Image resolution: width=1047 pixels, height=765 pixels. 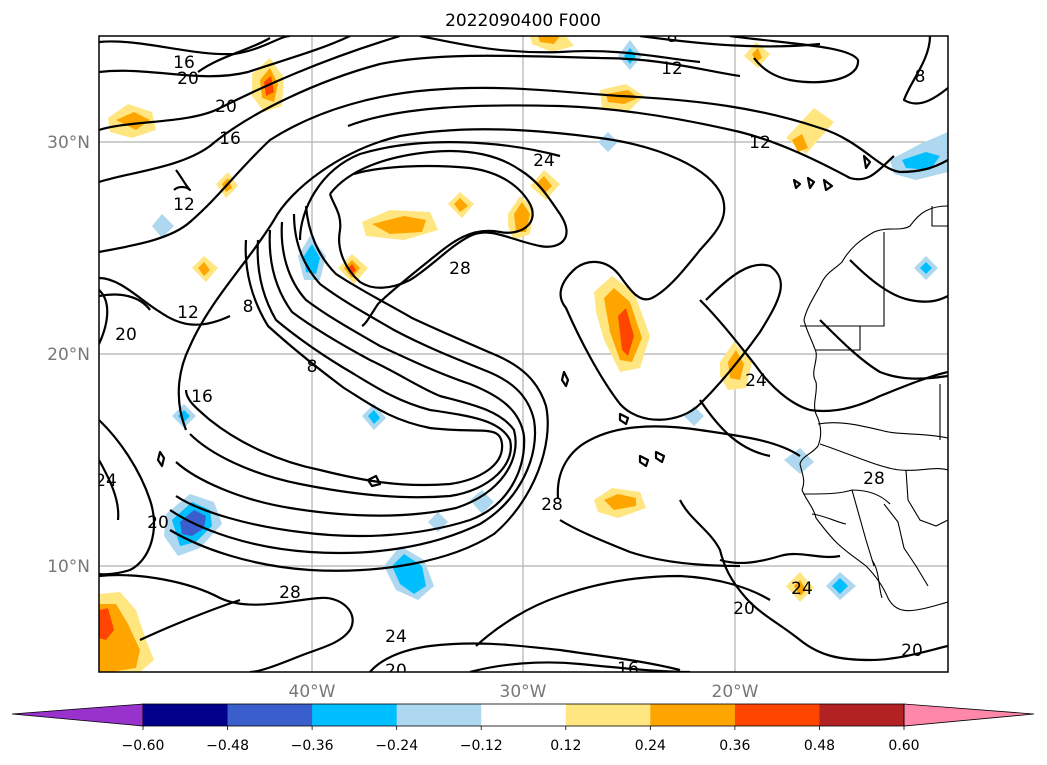 I want to click on lat-label-20n: 20°N, so click(x=68, y=355).